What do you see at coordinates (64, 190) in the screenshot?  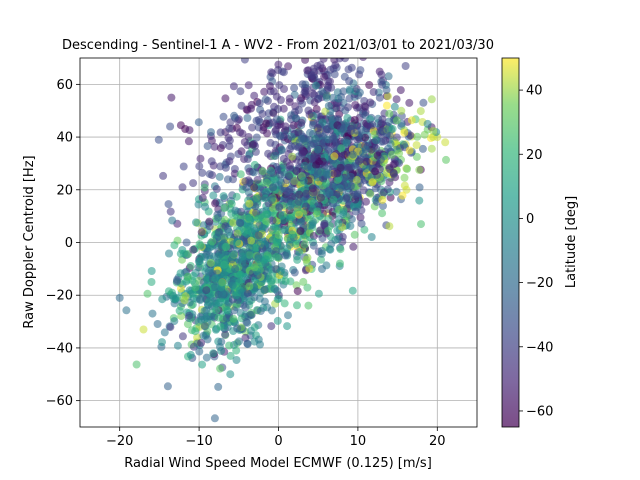 I see `y-tick-label: 20` at bounding box center [64, 190].